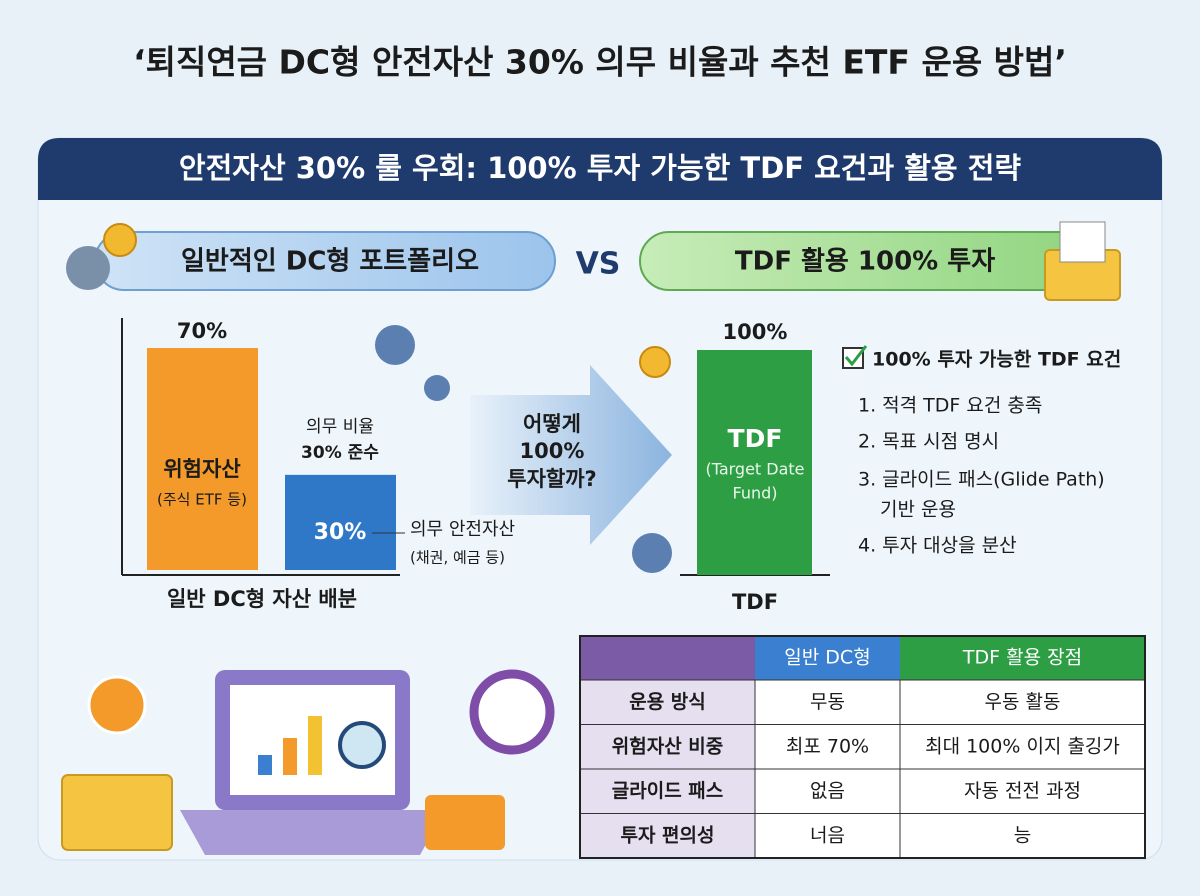 The height and width of the screenshot is (896, 1200). I want to click on cell-text: 너음, so click(827, 835).